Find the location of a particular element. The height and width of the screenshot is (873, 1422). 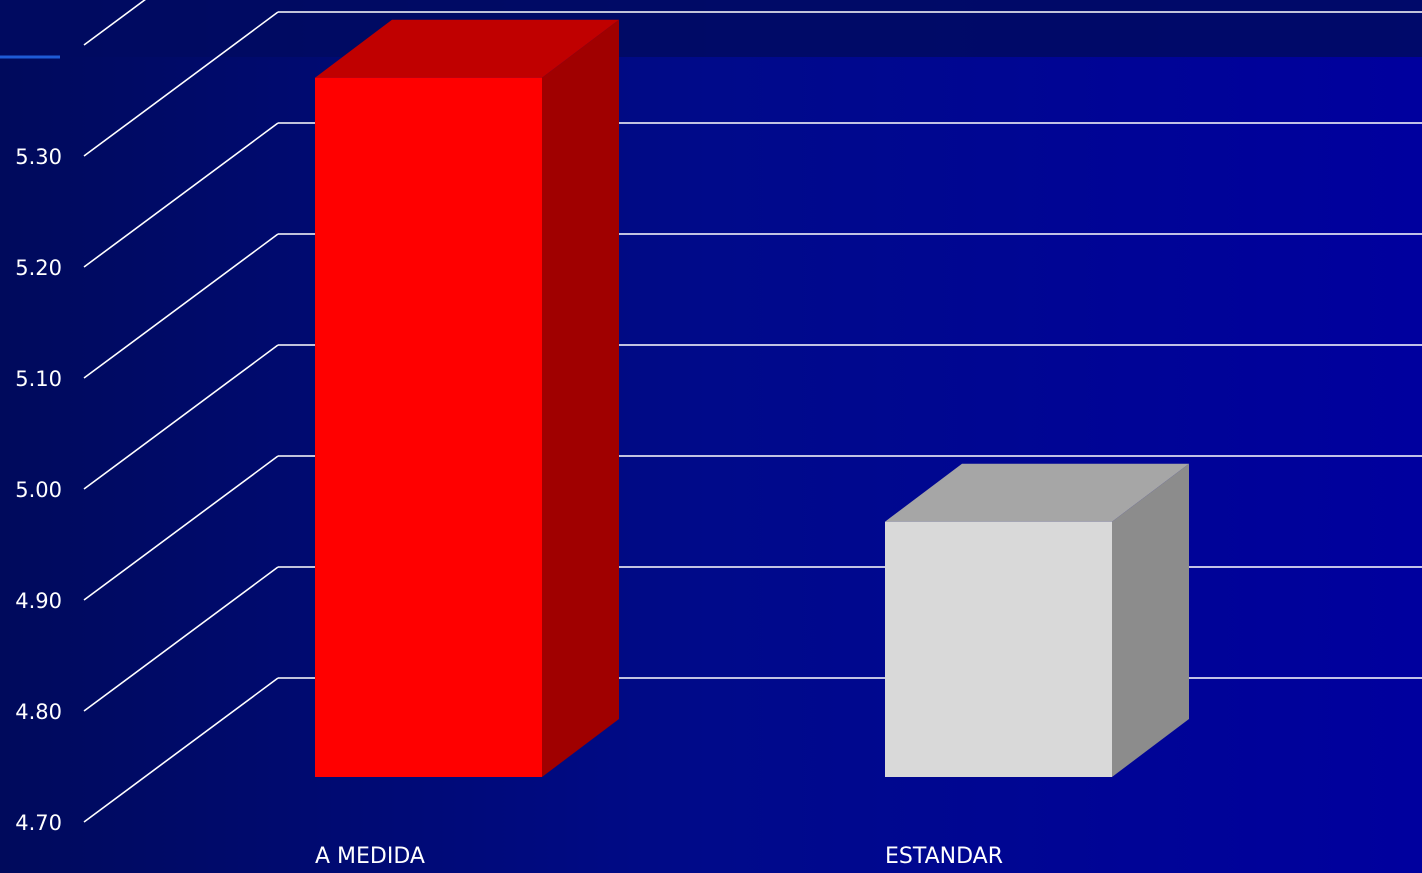

top-band is located at coordinates (711, 28).